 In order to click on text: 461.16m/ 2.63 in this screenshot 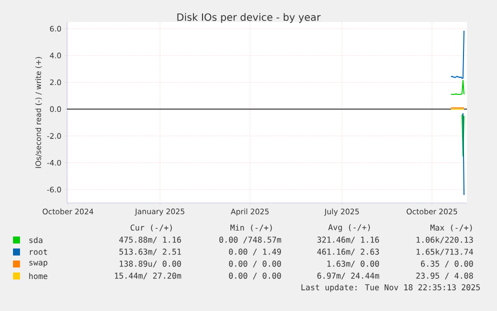, I will do `click(348, 252)`.